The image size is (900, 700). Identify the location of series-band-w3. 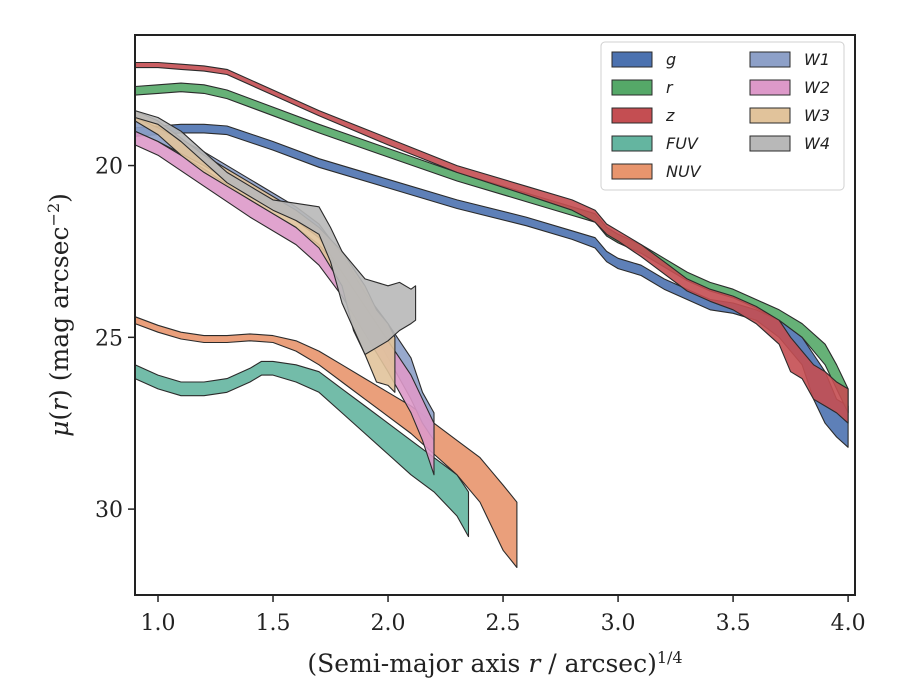
(265, 251).